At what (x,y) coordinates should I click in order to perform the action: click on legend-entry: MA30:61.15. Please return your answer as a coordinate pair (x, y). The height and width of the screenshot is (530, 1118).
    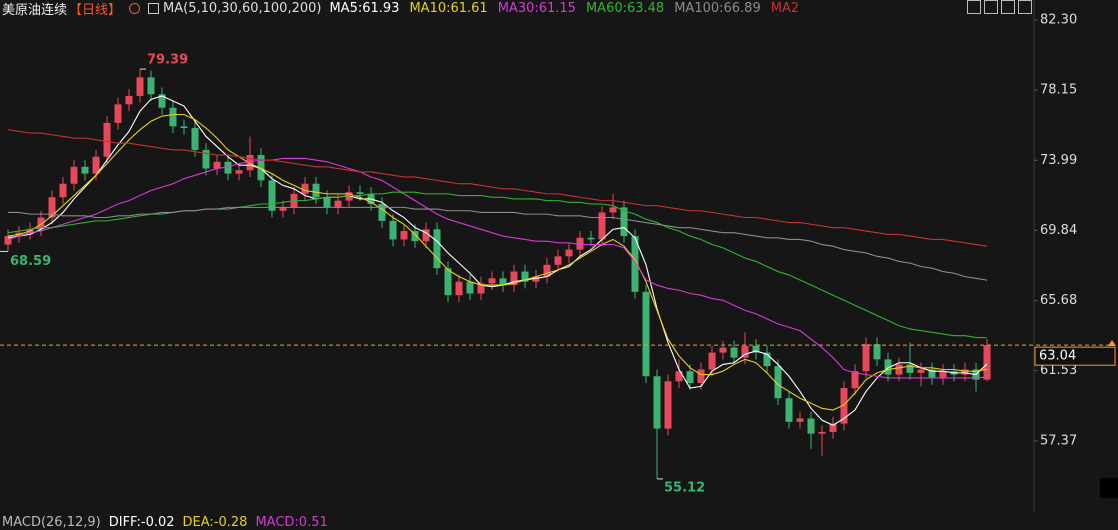
    Looking at the image, I should click on (536, 8).